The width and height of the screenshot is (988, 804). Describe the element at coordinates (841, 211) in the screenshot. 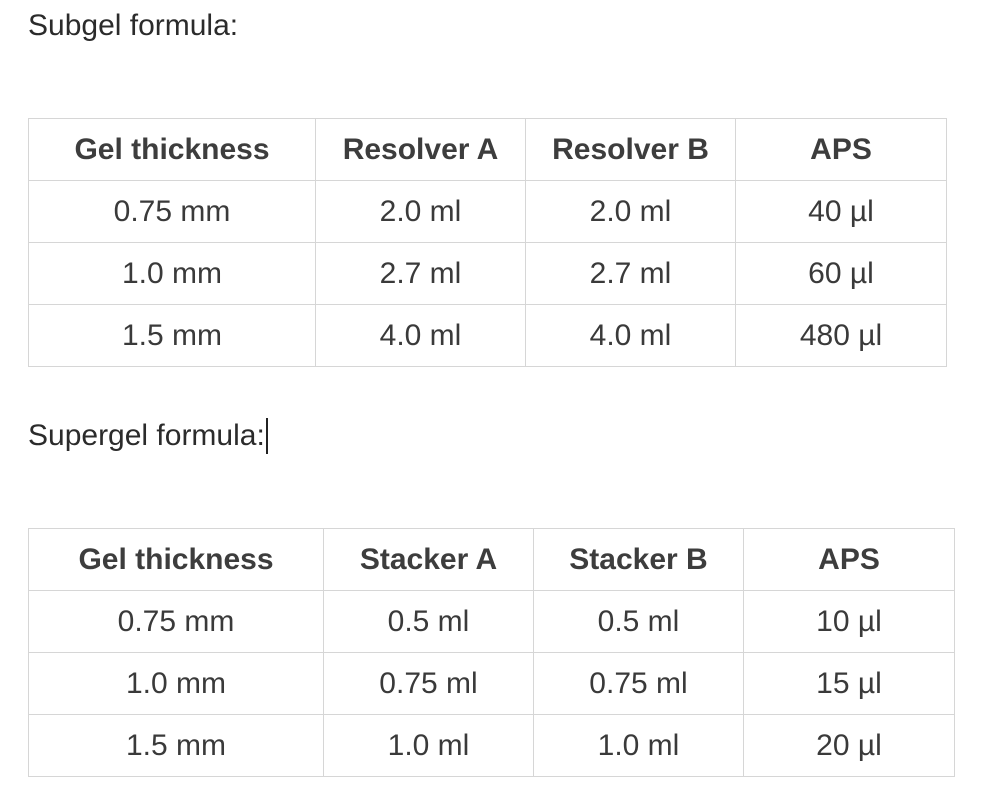

I see `table-cell: 40 µl` at that location.